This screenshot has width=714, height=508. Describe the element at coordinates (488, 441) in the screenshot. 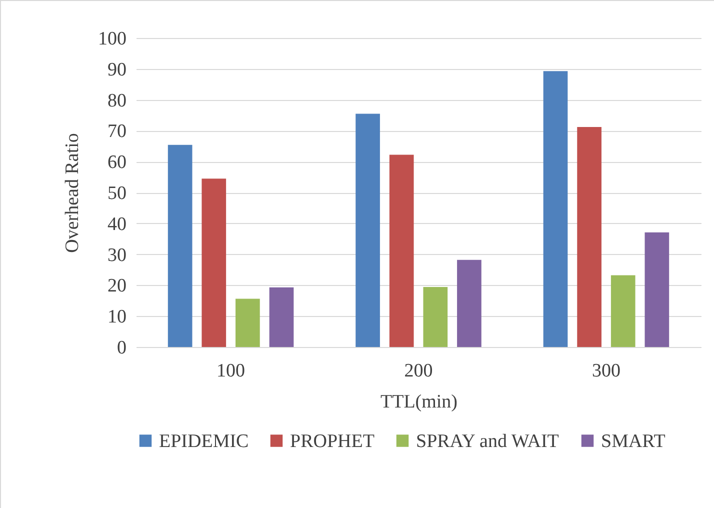

I see `legend-label: SPRAY and WAIT` at that location.